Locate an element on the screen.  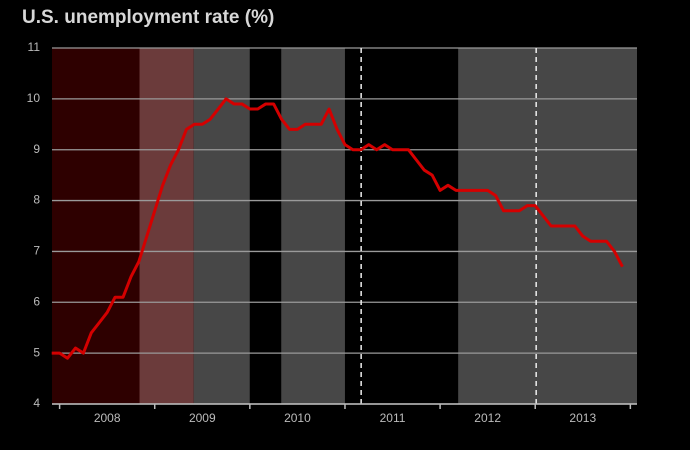
y-tick-label: 5 is located at coordinates (36, 352).